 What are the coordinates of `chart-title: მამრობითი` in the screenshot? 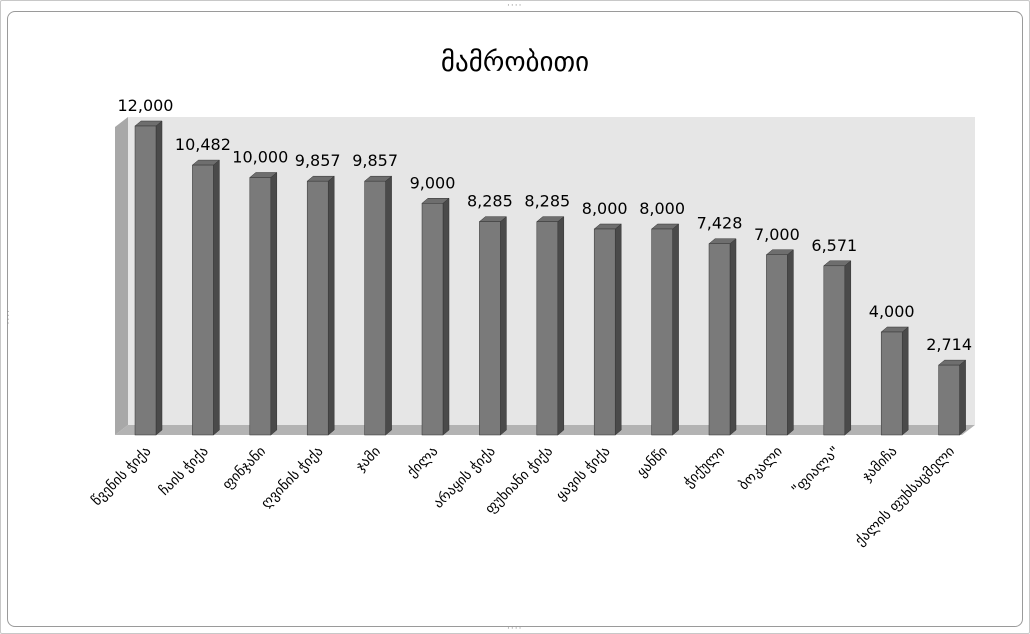 It's located at (515, 62).